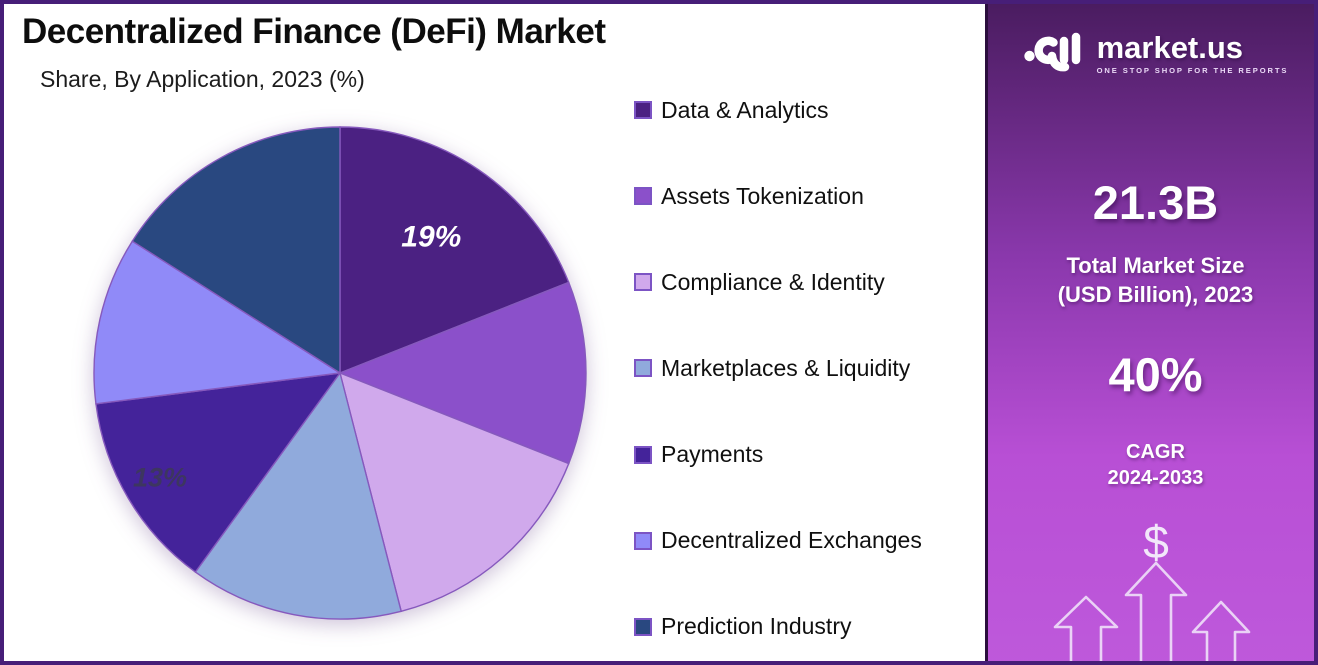  I want to click on legend-item-decentralized-exchanges: Decentralized Exchanges, so click(806, 541).